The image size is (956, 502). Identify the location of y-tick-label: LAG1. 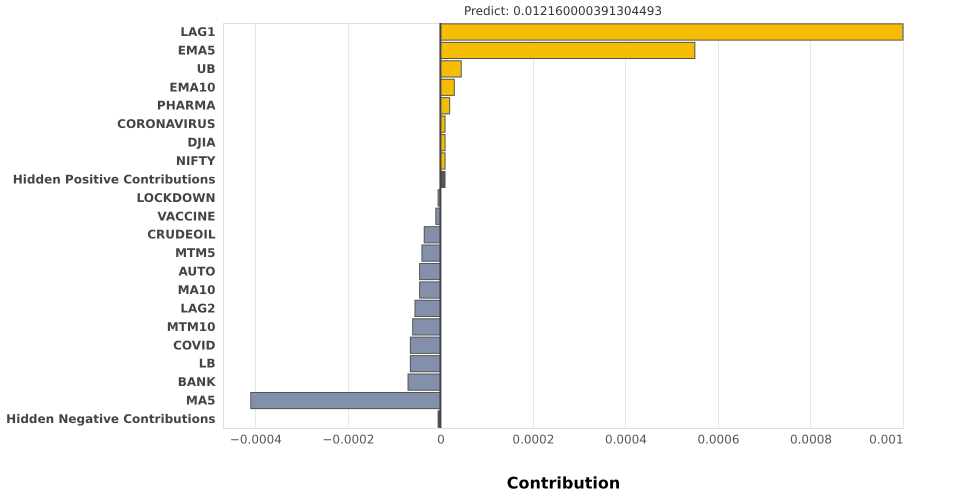
(198, 32).